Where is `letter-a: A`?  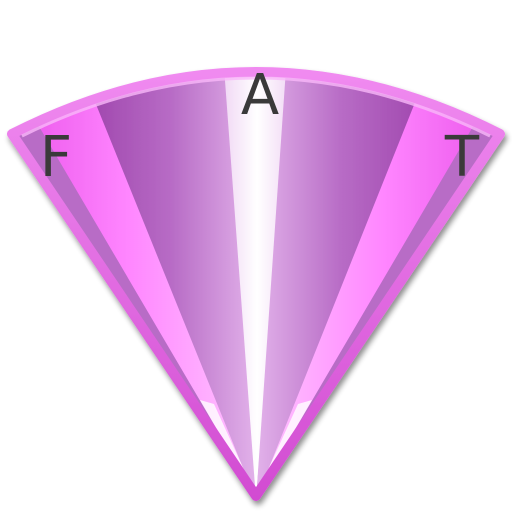 letter-a: A is located at coordinates (260, 95).